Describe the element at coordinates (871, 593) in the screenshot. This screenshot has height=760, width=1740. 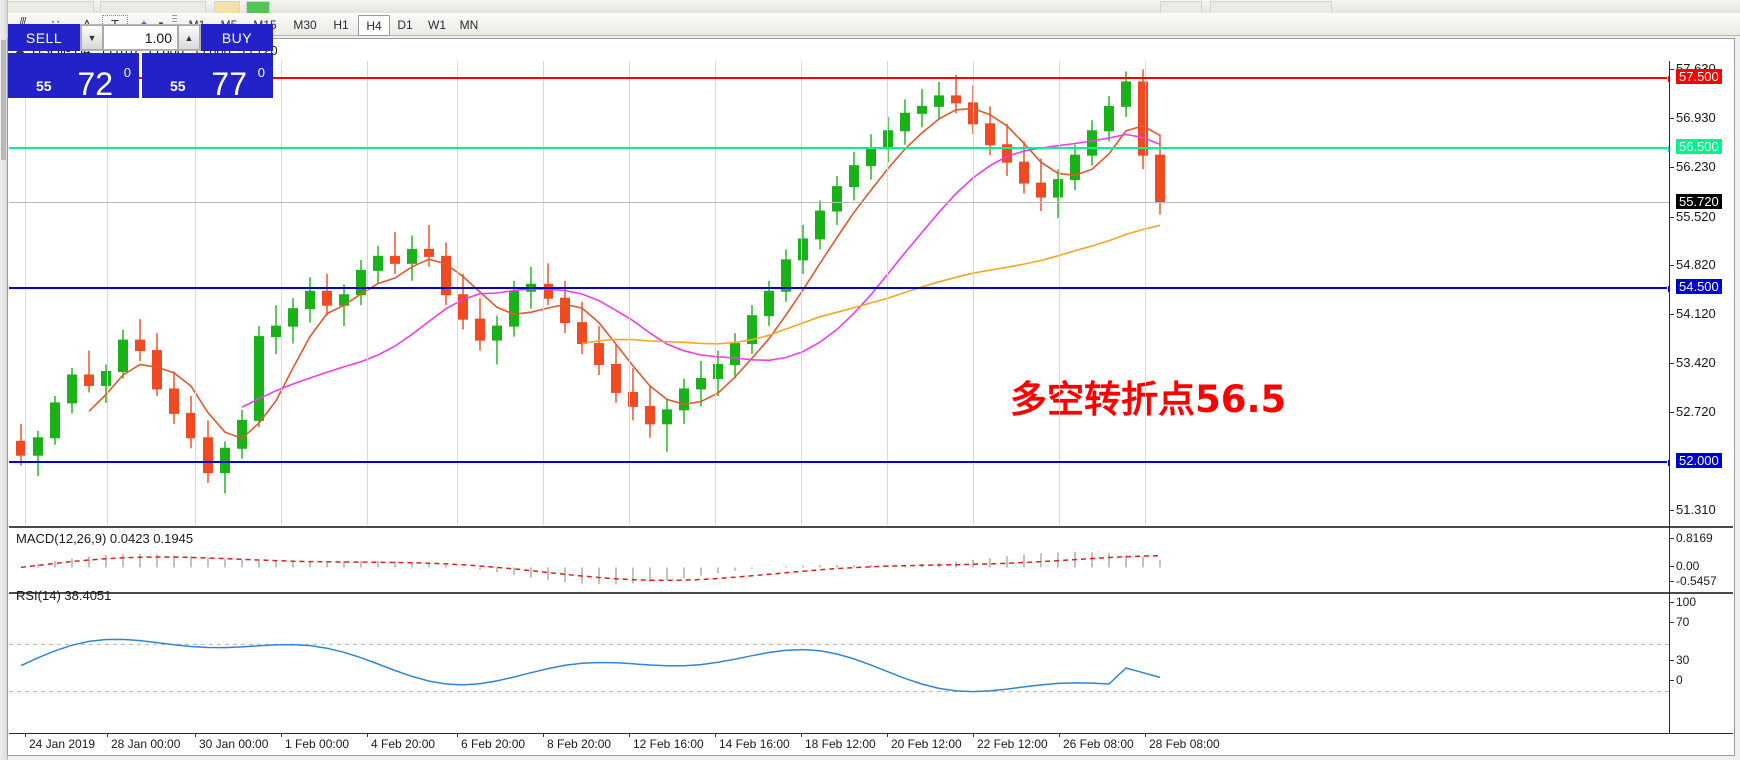
I see `pane-divider-rsi` at that location.